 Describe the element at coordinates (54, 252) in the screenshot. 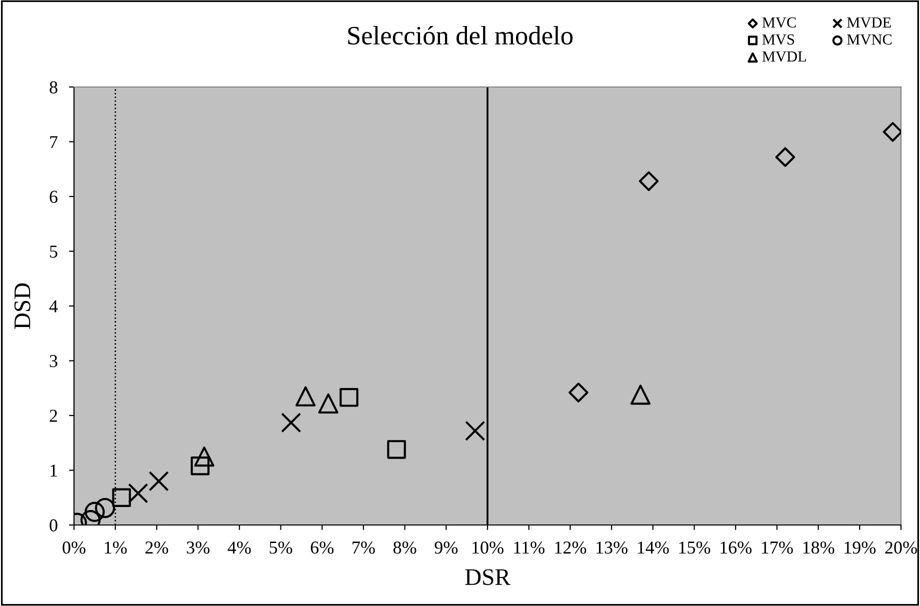

I see `y-tick-label: 5` at that location.